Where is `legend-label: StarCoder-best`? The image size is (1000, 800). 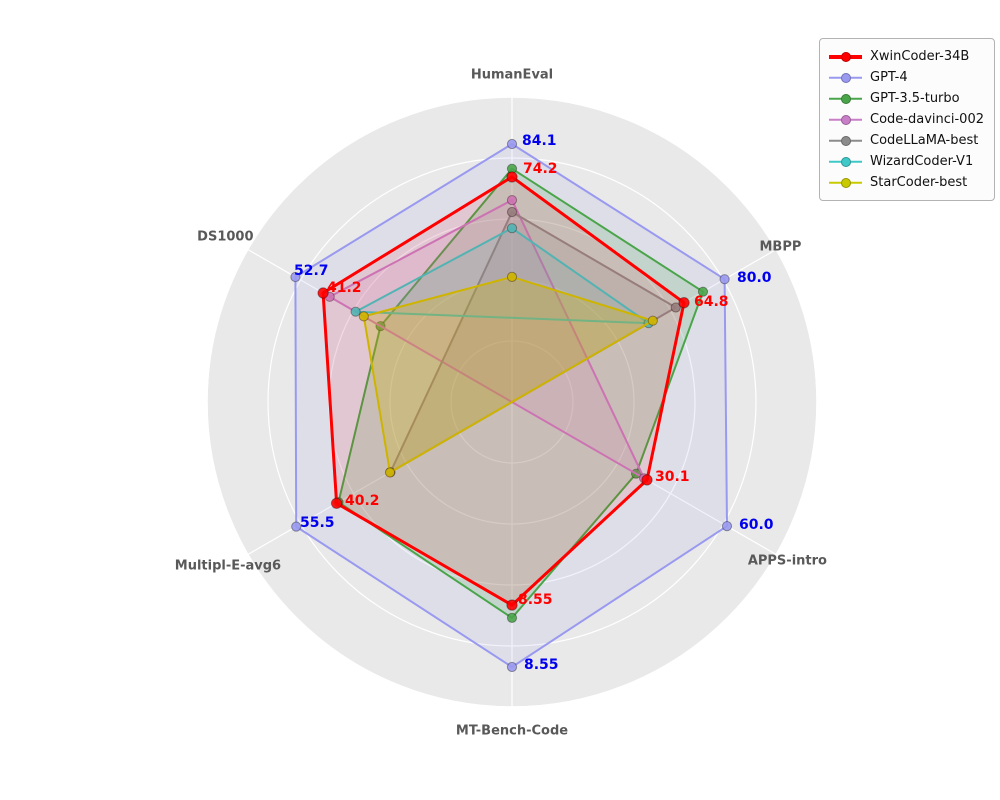
legend-label: StarCoder-best is located at coordinates (919, 182).